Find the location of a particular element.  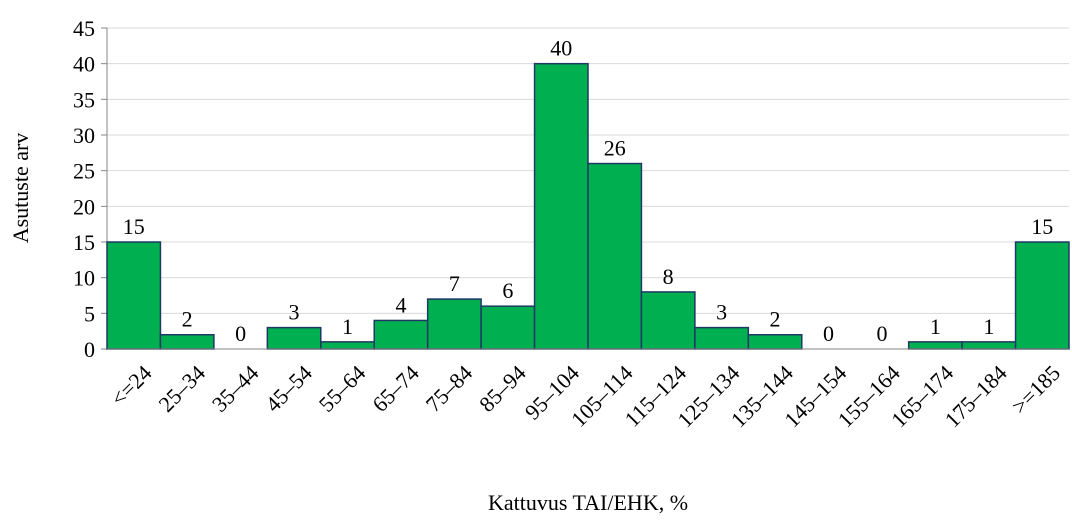

x-tick-label: >=185 is located at coordinates (1036, 389).